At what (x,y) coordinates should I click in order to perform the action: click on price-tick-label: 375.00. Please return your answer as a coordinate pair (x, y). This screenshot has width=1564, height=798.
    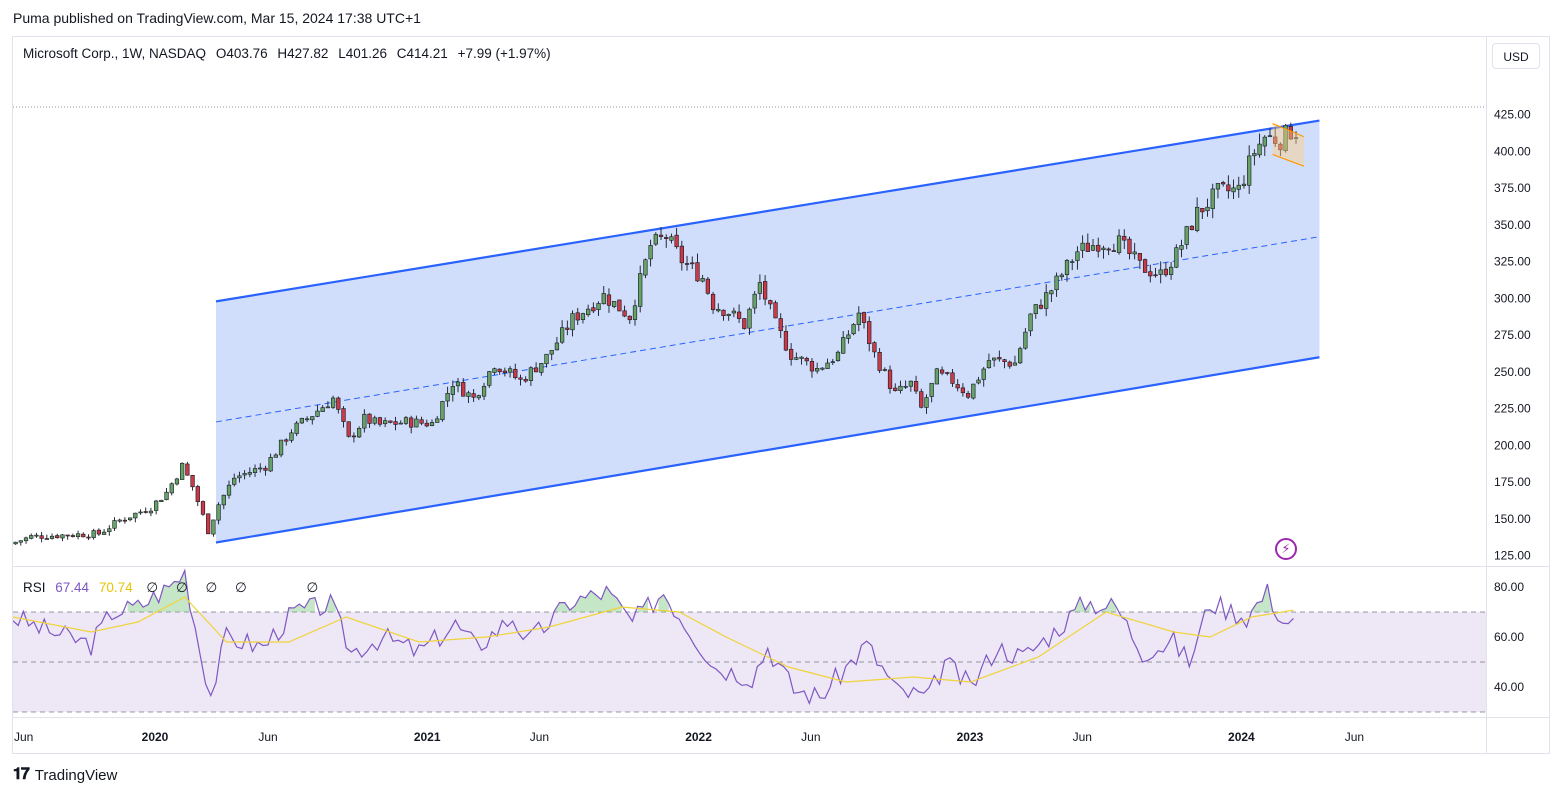
    Looking at the image, I should click on (1512, 188).